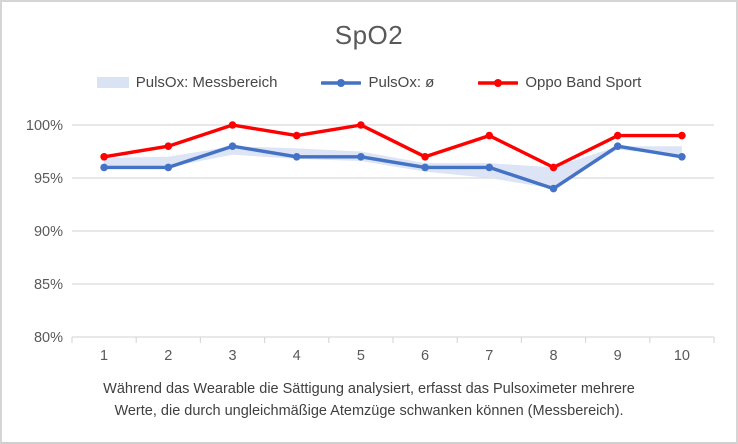 Image resolution: width=738 pixels, height=444 pixels. I want to click on chart-title: SpO2, so click(369, 35).